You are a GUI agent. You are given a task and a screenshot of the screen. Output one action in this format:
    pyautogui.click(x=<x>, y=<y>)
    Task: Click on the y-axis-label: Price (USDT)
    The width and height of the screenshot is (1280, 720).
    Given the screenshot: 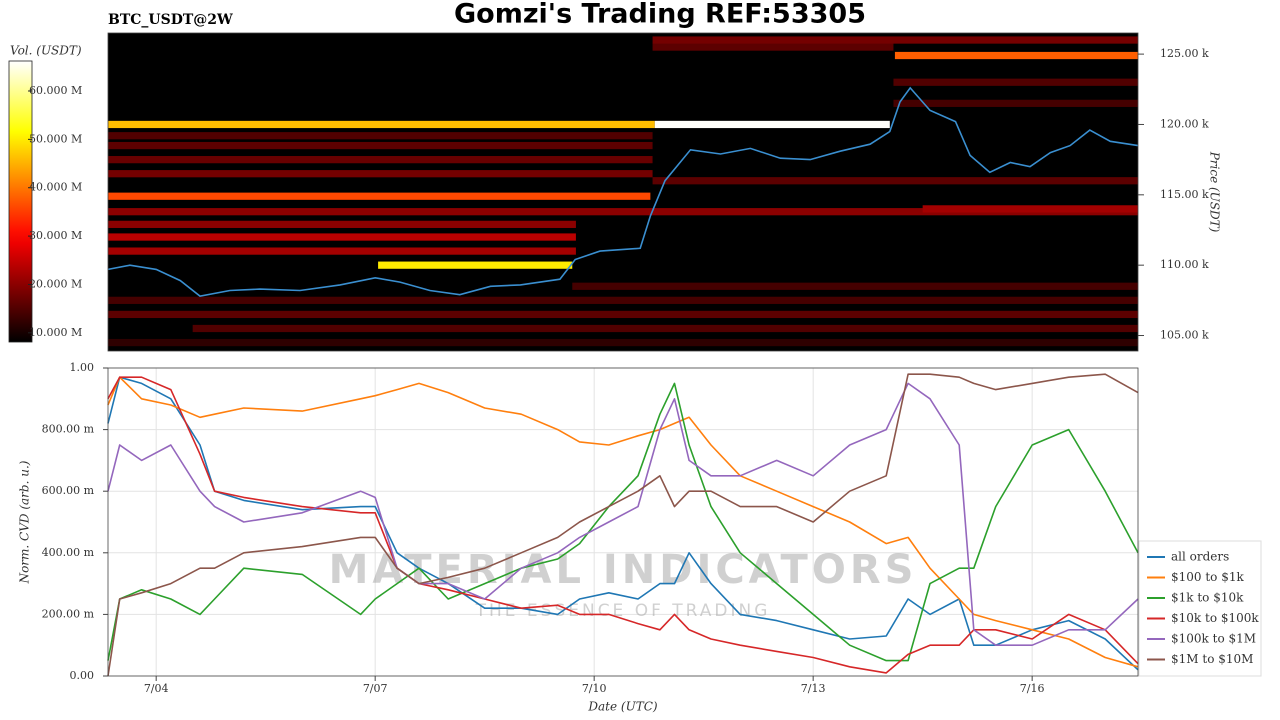 What is the action you would take?
    pyautogui.click(x=1215, y=192)
    